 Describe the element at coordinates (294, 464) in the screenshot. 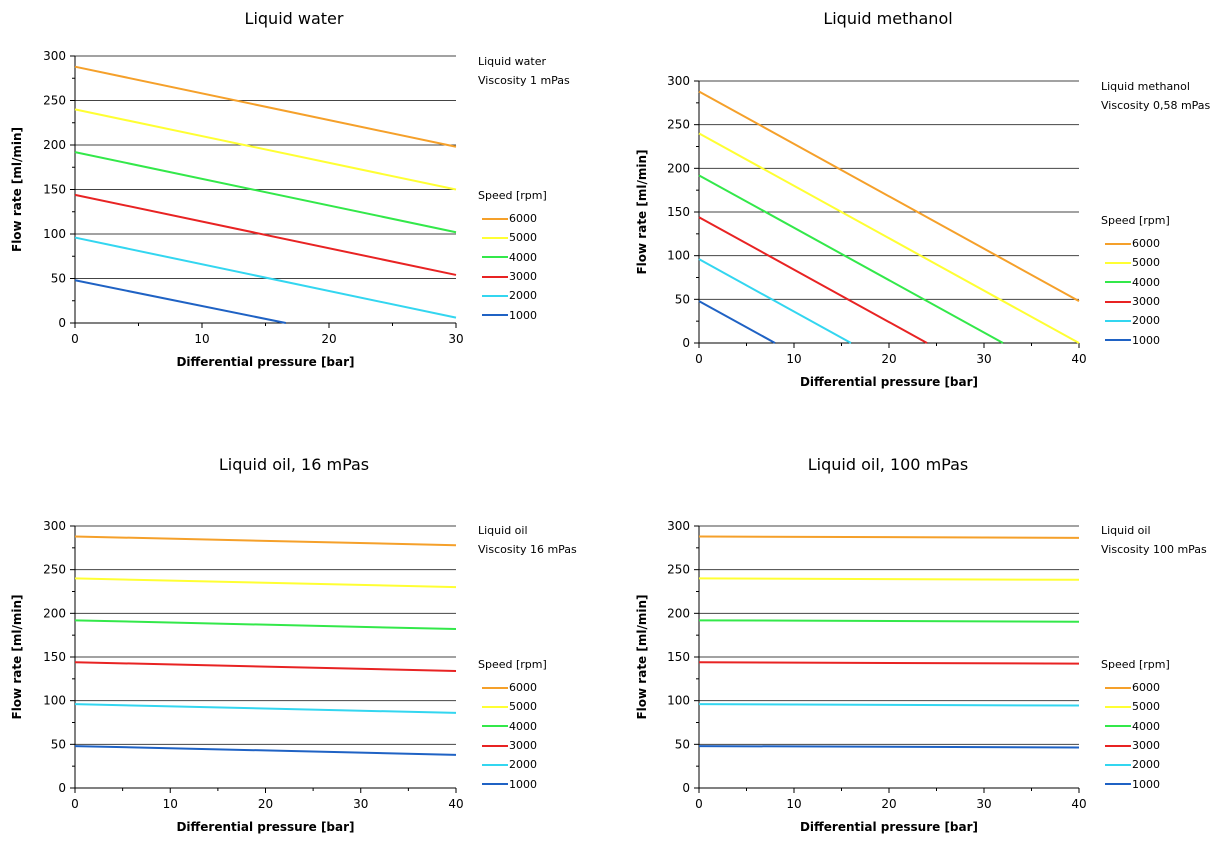

I see `chart-title: Liquid oil, 16 mPas` at that location.